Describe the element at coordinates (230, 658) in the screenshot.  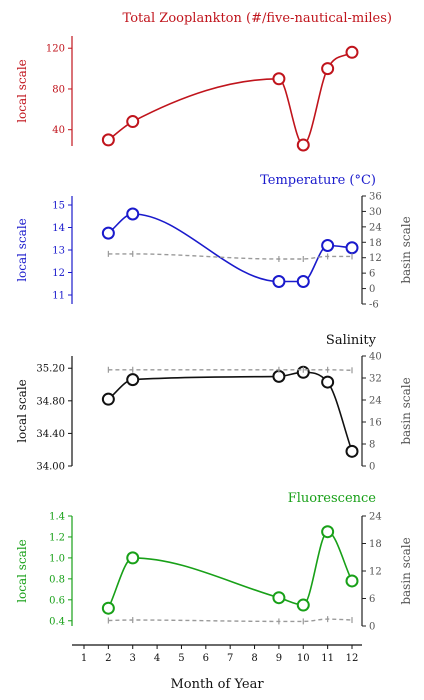
I see `x-tick-label: 7` at that location.